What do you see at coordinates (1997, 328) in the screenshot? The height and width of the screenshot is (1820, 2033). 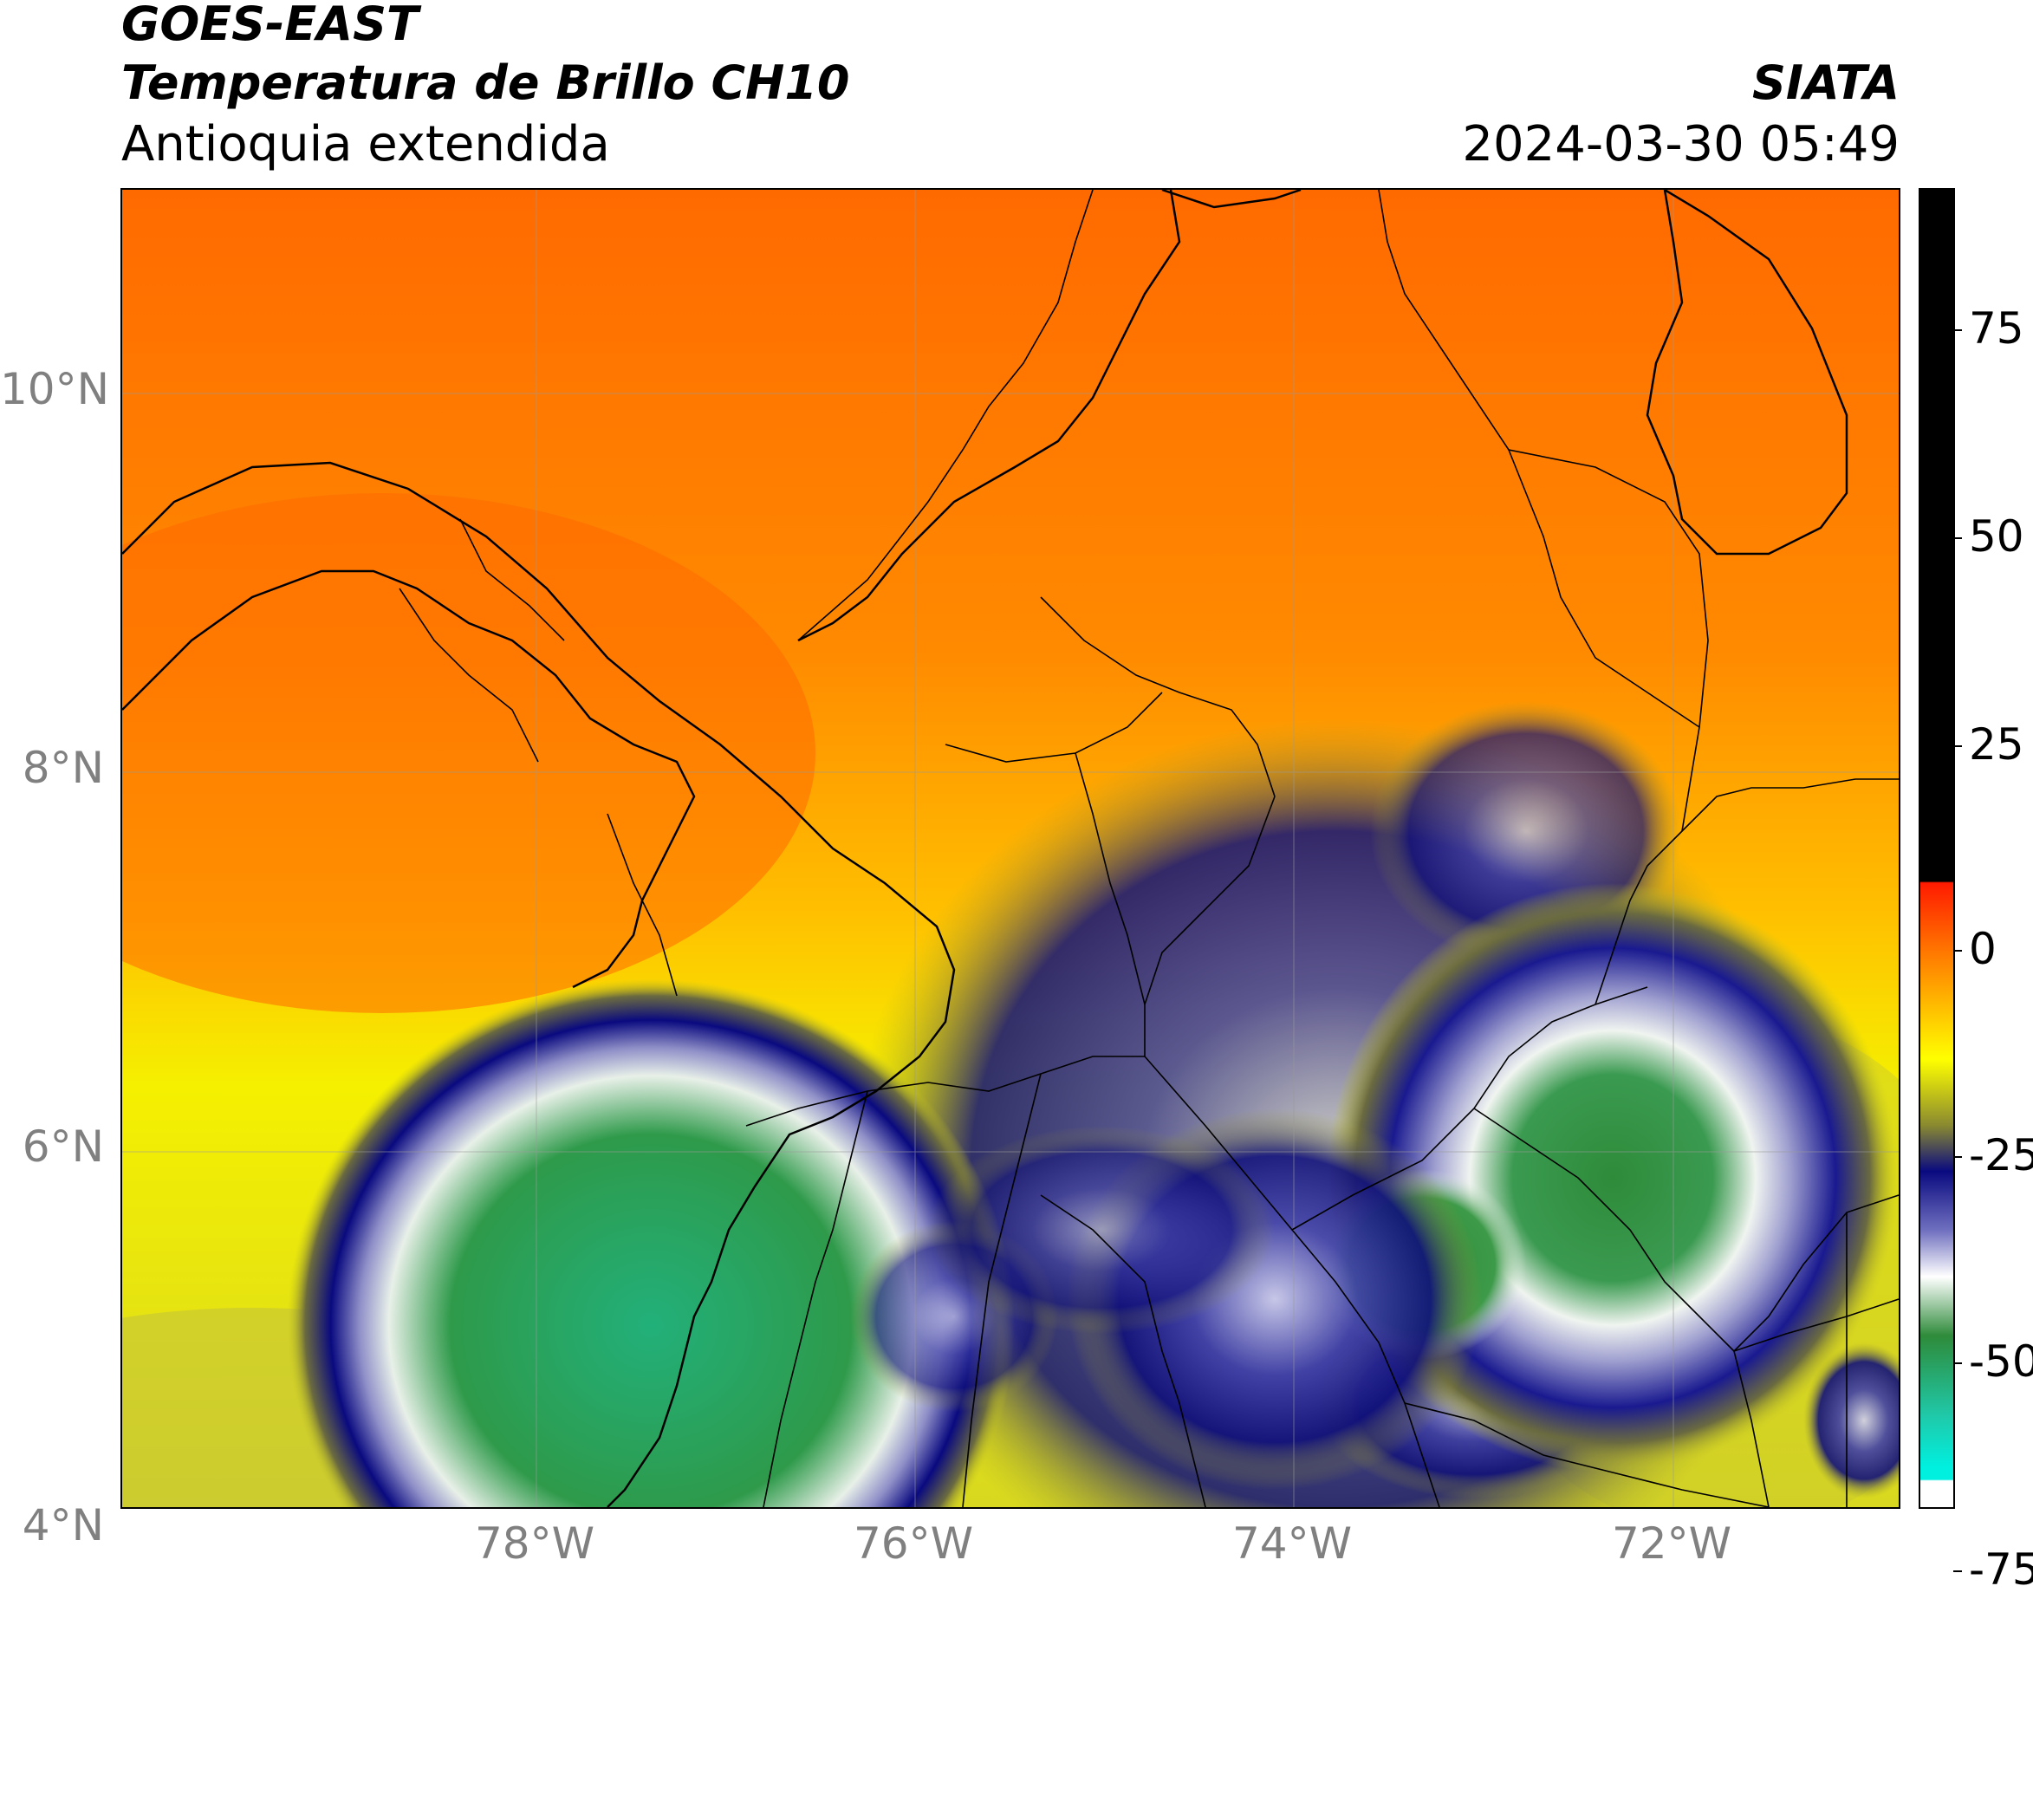 I see `colorbar-label: 75` at bounding box center [1997, 328].